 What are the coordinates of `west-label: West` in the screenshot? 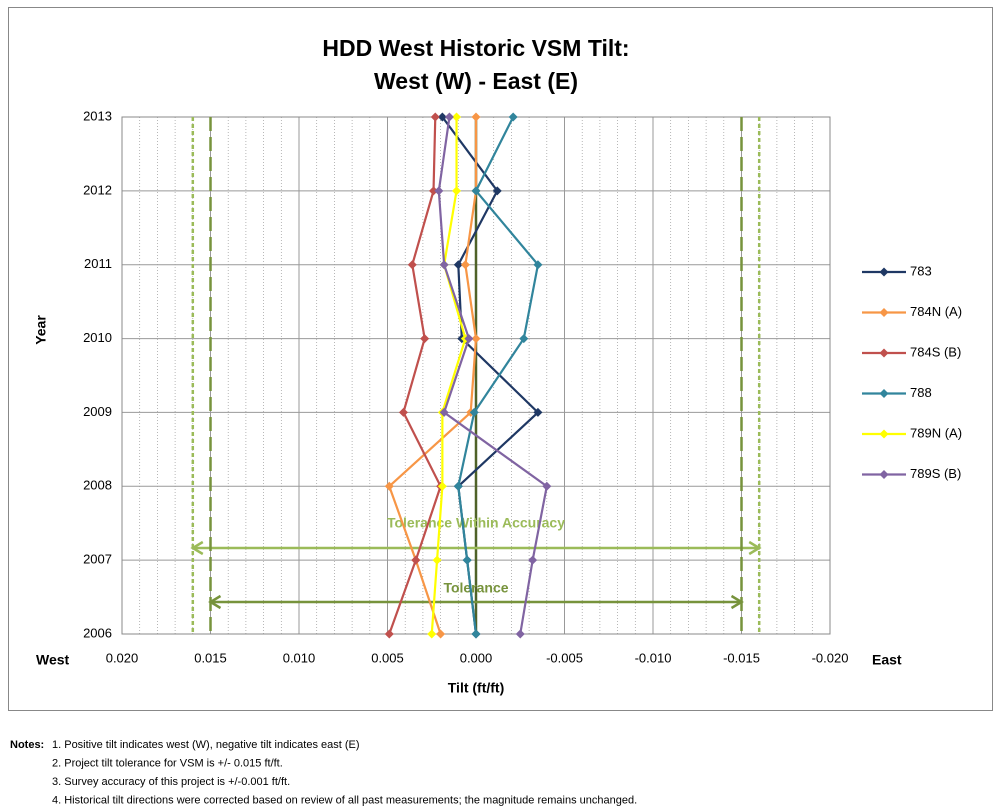 It's located at (53, 660).